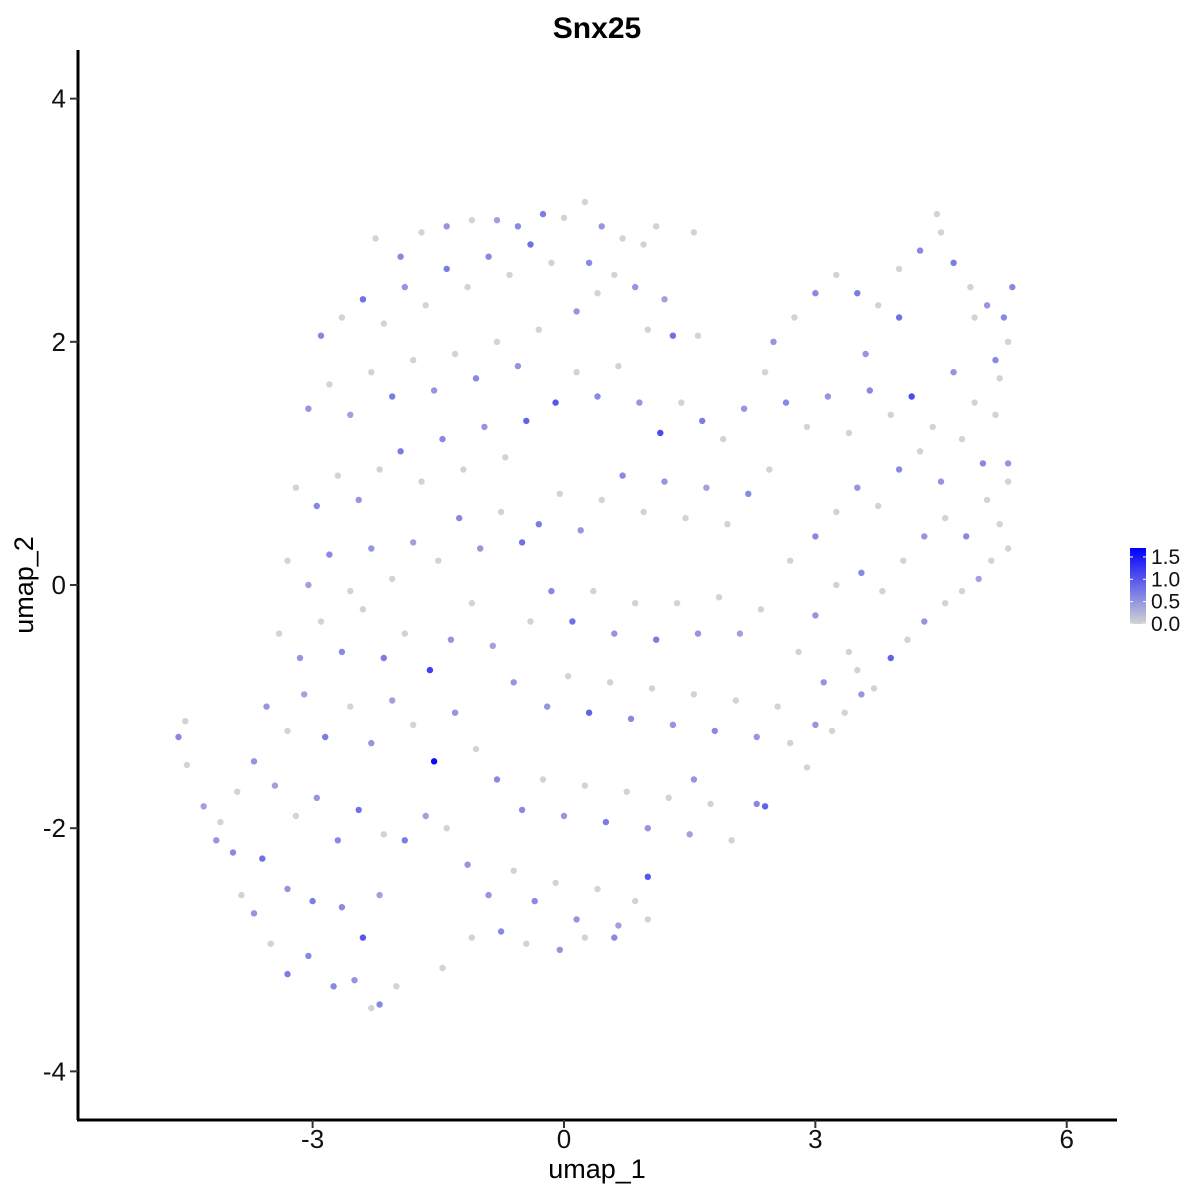 The height and width of the screenshot is (1200, 1200). I want to click on x-tick-label: 3, so click(815, 1139).